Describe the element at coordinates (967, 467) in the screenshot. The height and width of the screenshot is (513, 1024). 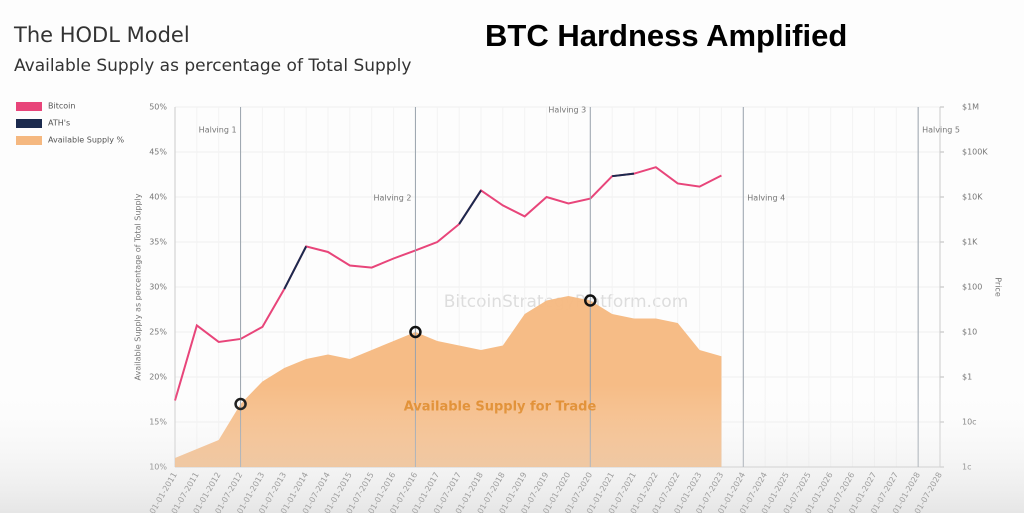
I see `y2-tick-label: 1c` at that location.